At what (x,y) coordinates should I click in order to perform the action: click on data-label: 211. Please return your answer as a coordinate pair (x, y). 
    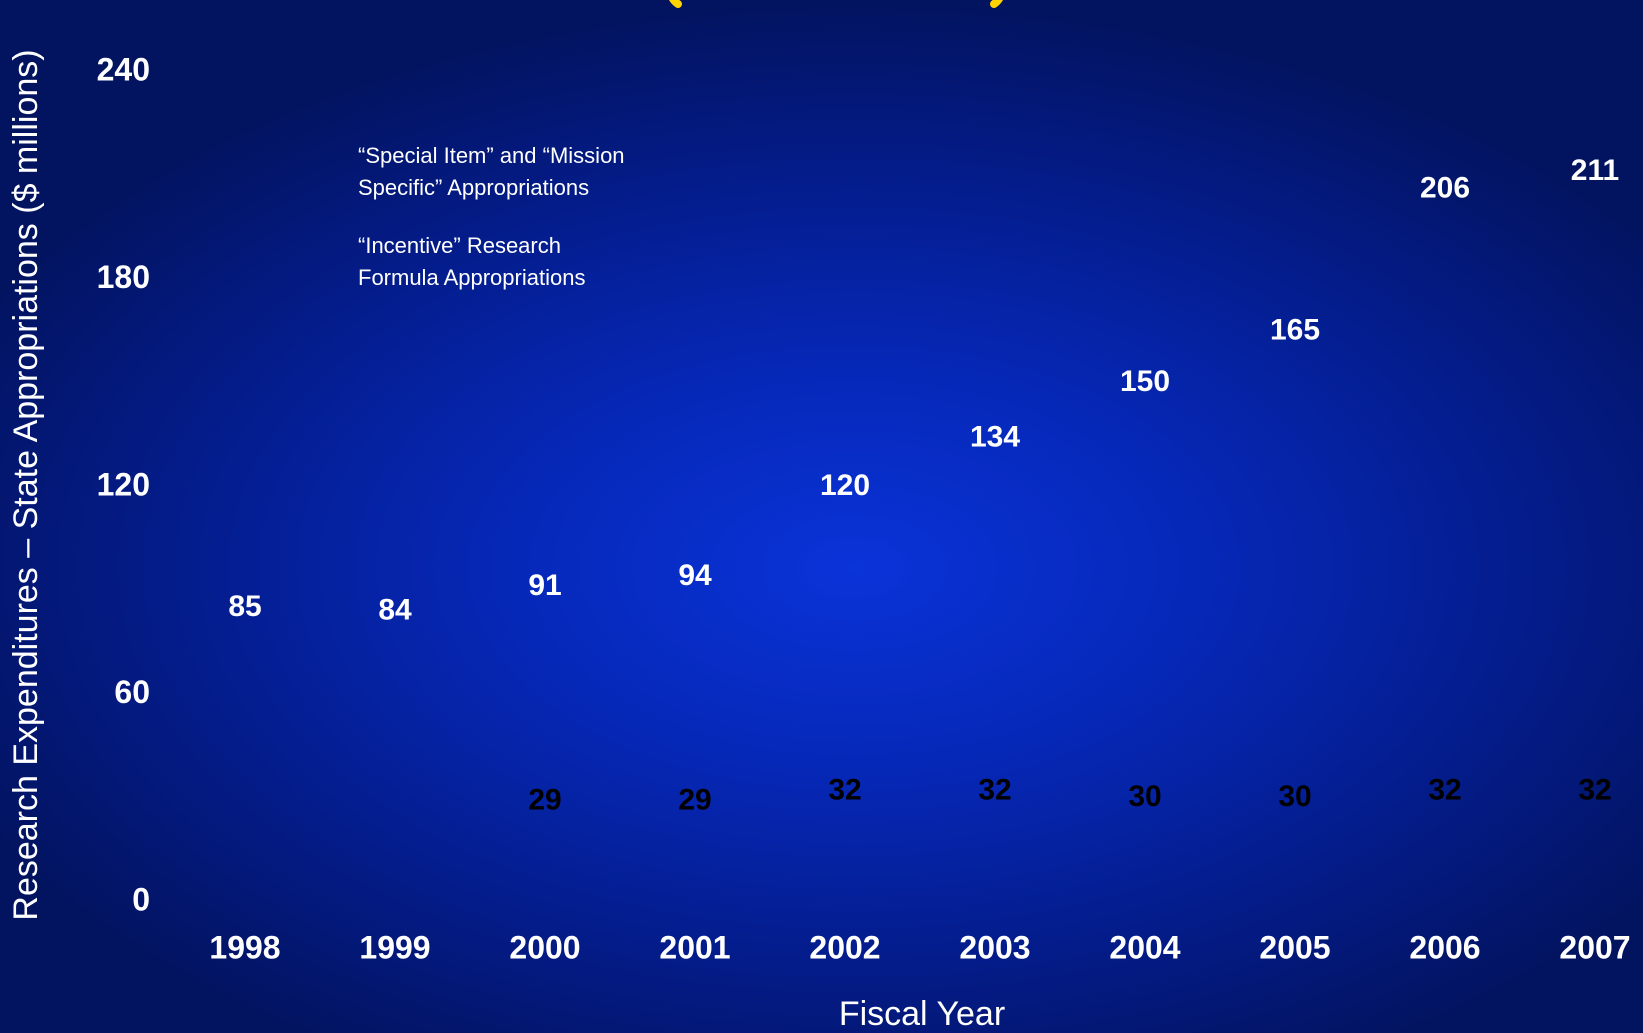
    Looking at the image, I should click on (1595, 170).